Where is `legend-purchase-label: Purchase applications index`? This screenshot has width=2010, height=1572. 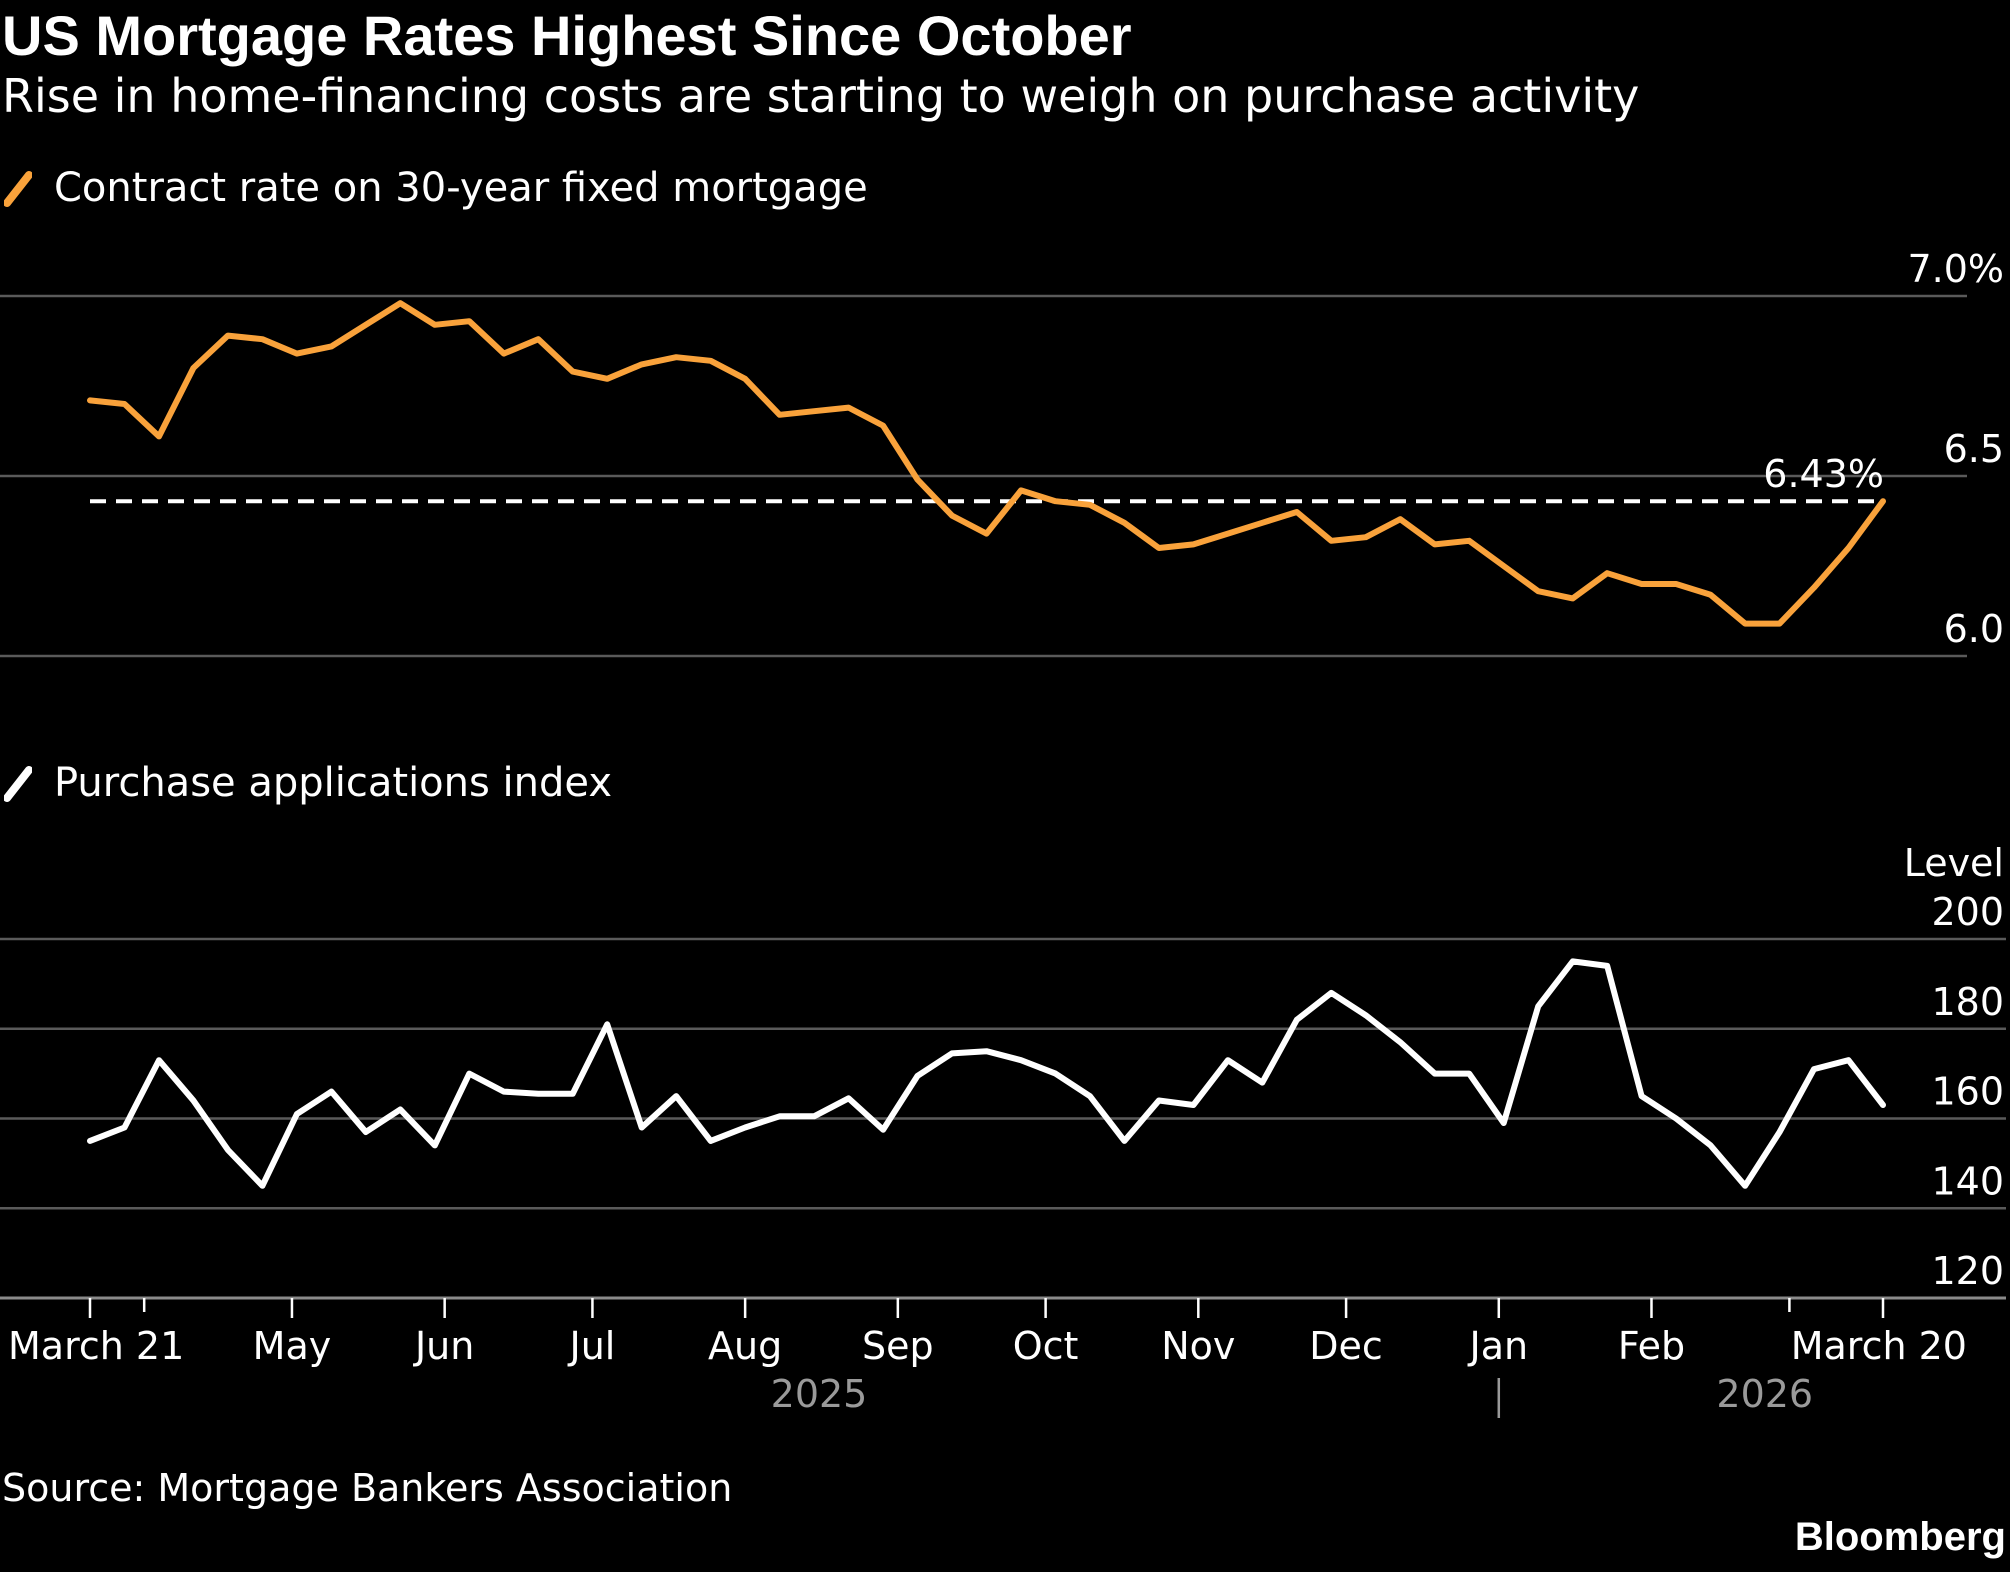 legend-purchase-label: Purchase applications index is located at coordinates (333, 783).